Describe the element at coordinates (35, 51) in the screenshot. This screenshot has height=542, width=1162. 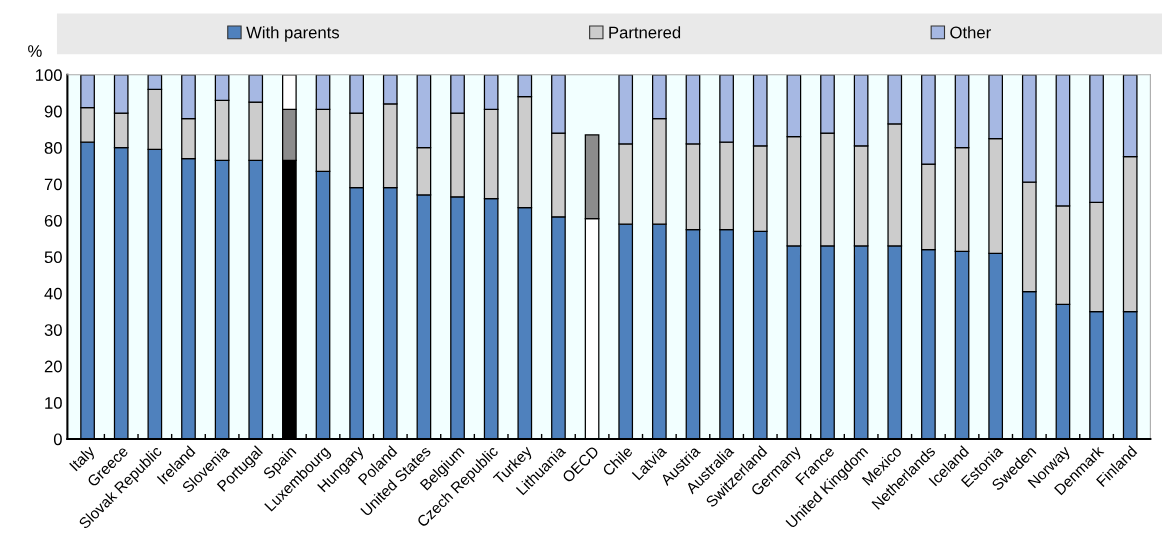
I see `y-axis-title: %` at that location.